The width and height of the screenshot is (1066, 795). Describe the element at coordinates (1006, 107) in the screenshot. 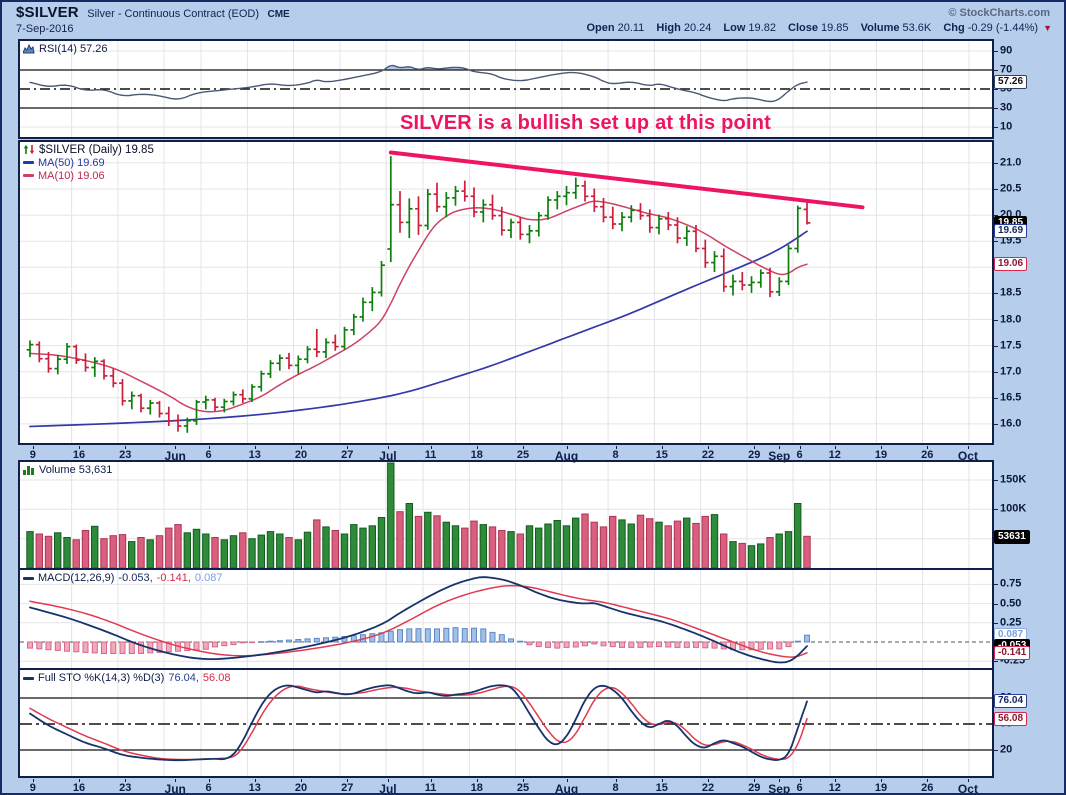

I see `y-axis-label: 30` at that location.